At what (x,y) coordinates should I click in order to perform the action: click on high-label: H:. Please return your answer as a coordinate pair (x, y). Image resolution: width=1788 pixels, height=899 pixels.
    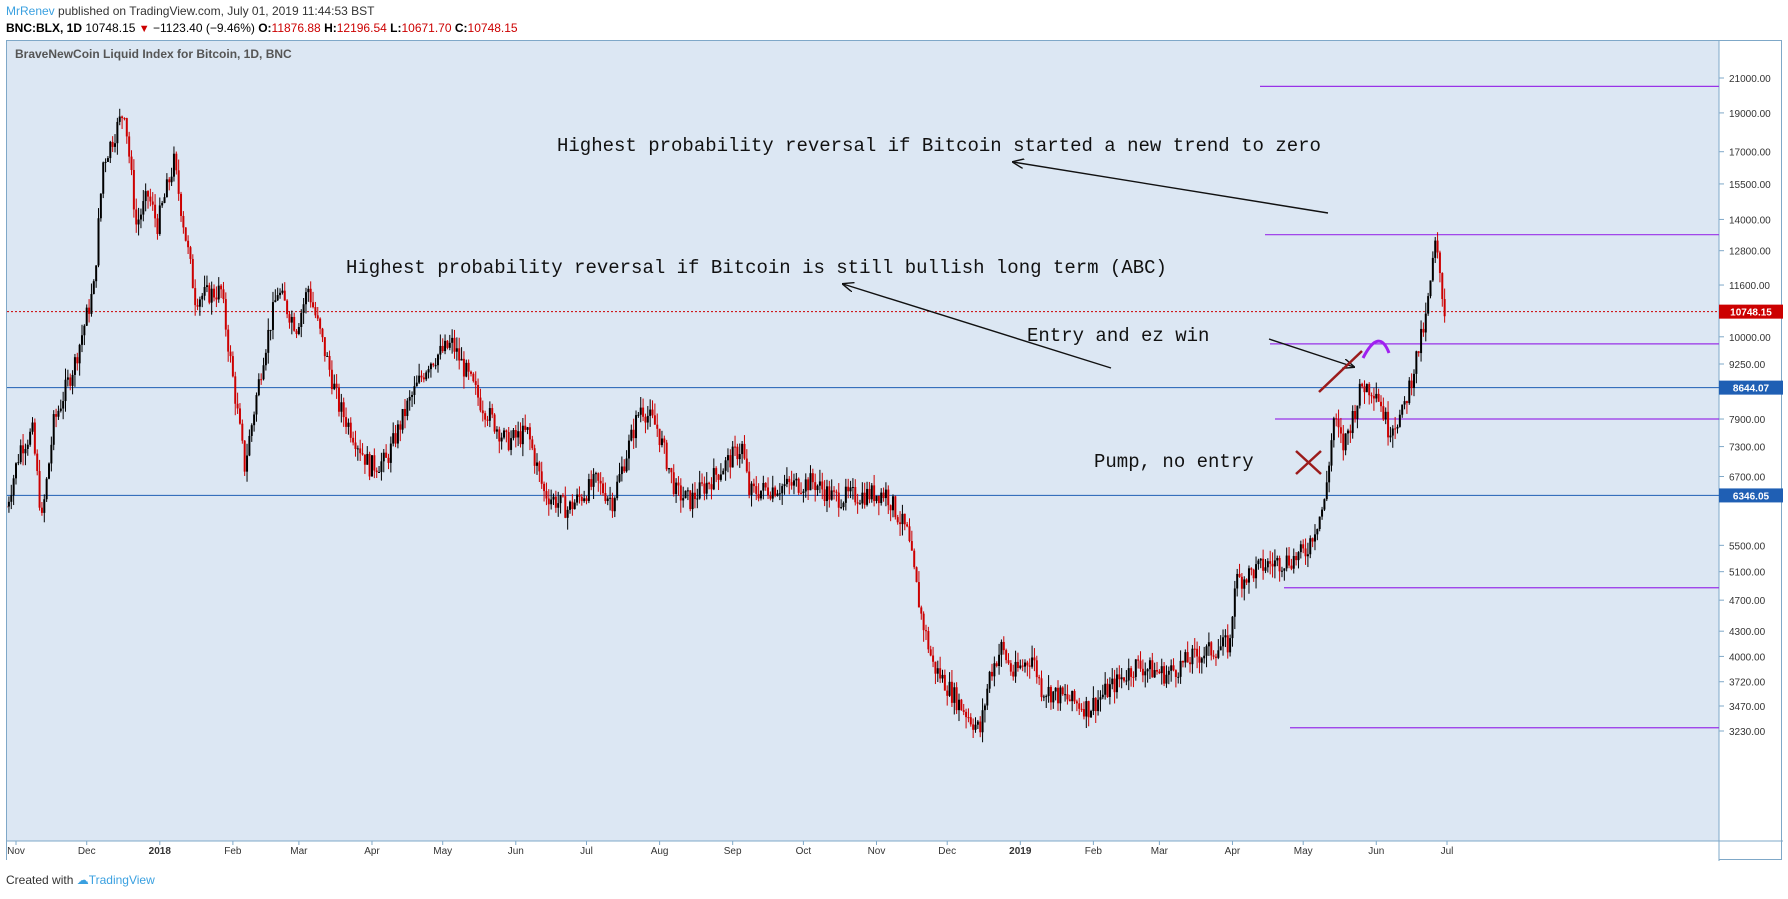
    Looking at the image, I should click on (330, 28).